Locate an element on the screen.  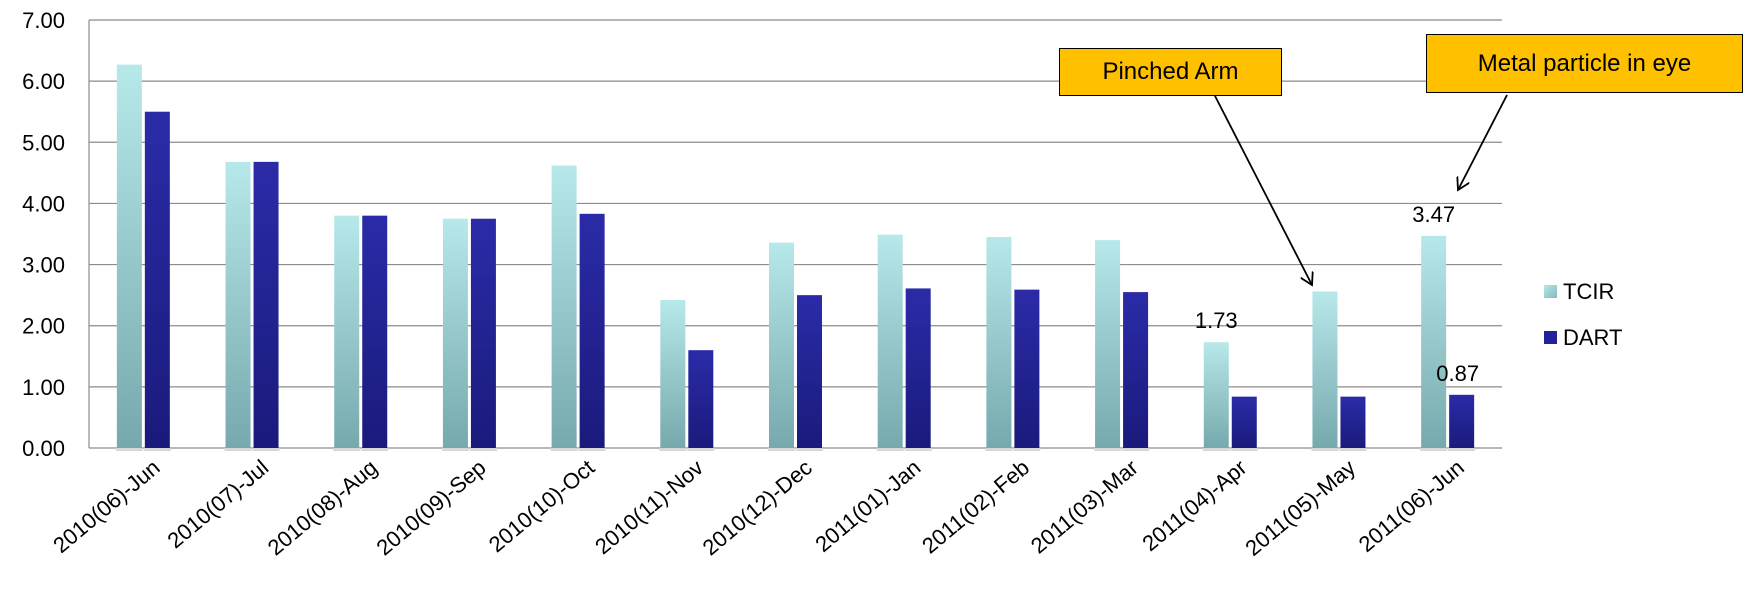
legend-swatch-dart is located at coordinates (1550, 337).